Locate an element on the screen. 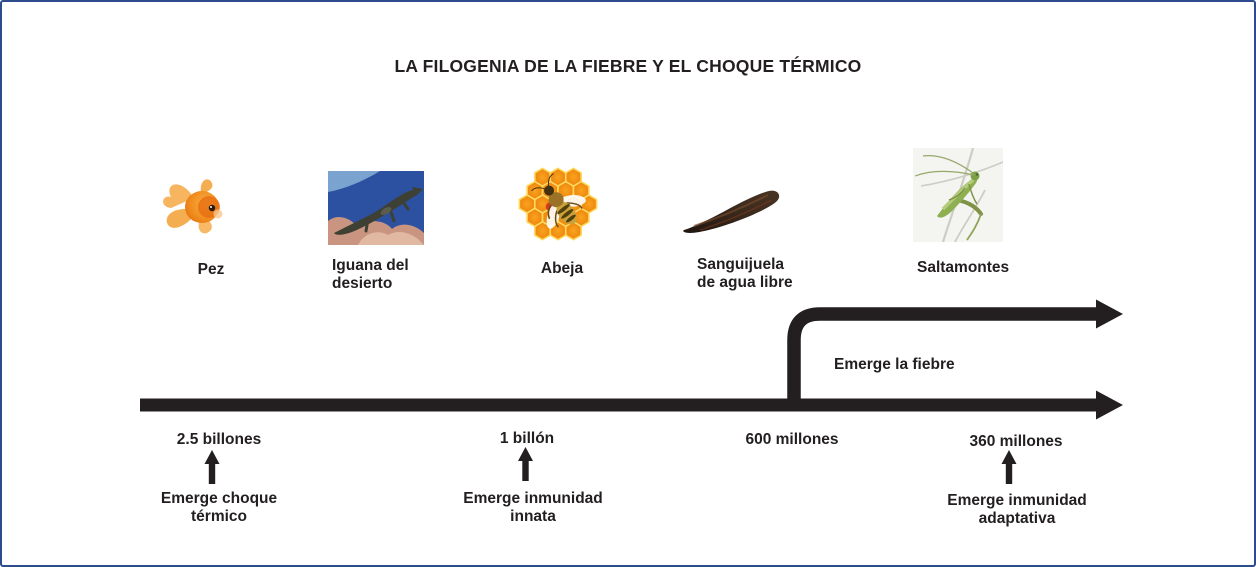 This screenshot has height=567, width=1256. event-label-adaptive-immunity: Emerge inmunidad adaptativa is located at coordinates (1017, 509).